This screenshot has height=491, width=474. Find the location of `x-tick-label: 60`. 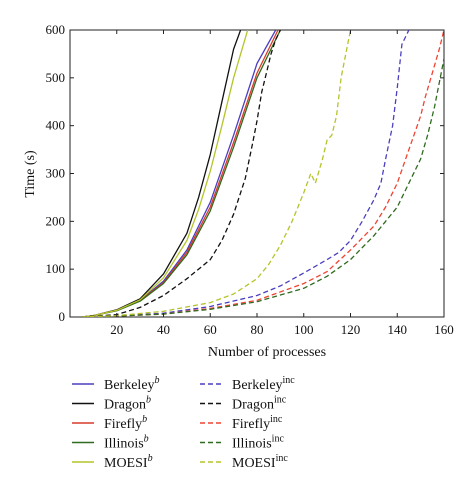

x-tick-label: 60 is located at coordinates (210, 329).